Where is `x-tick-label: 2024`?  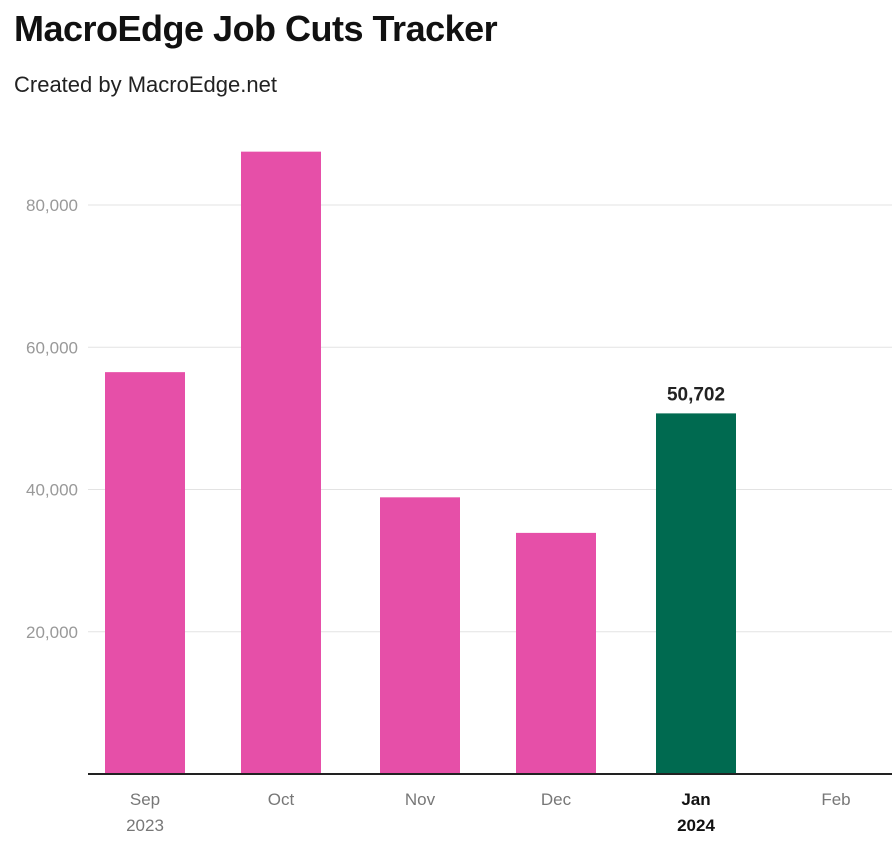
x-tick-label: 2024 is located at coordinates (696, 825).